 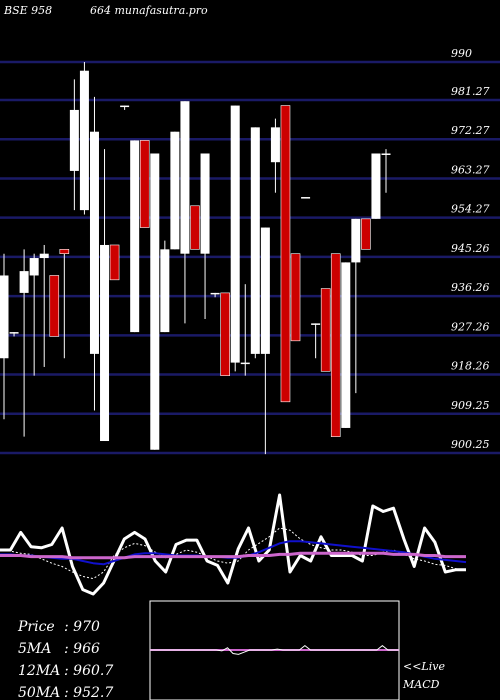 What do you see at coordinates (470, 209) in the screenshot?
I see `y-tick-label: 954.27` at bounding box center [470, 209].